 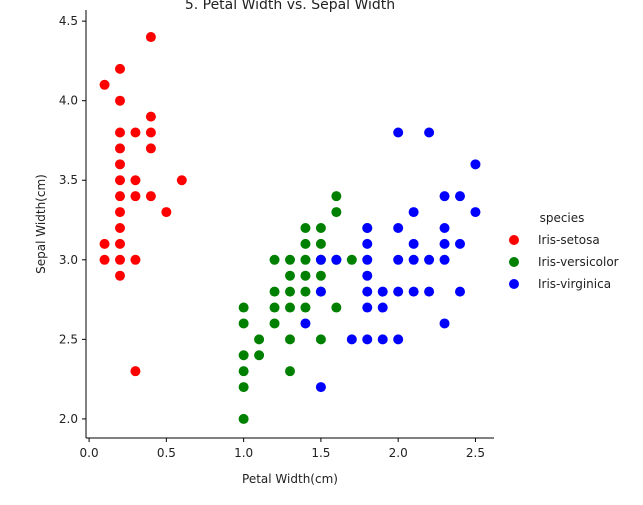 I want to click on y-tick-label: 4.0, so click(x=68, y=101).